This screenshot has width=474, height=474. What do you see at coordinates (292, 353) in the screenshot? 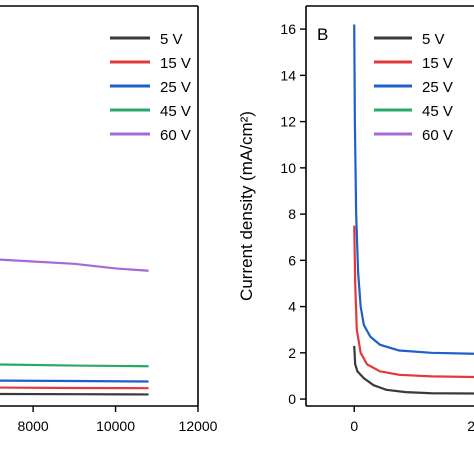
I see `y-tick-label: 2` at bounding box center [292, 353].